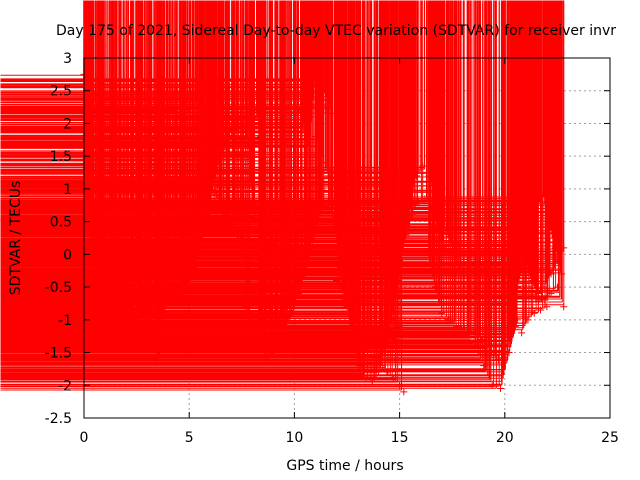  I want to click on y-axis-label: SDTVAR / TECUs, so click(16, 238).